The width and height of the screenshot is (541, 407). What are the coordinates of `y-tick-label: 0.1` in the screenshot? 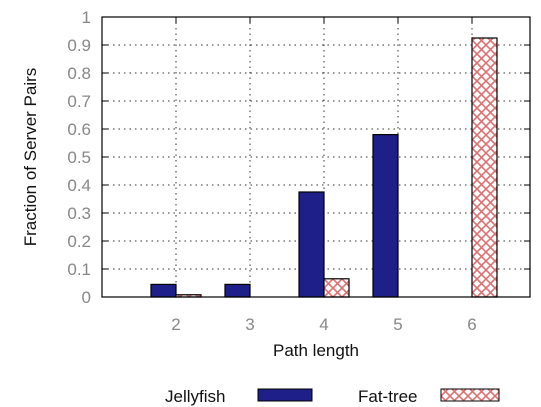 It's located at (79, 269).